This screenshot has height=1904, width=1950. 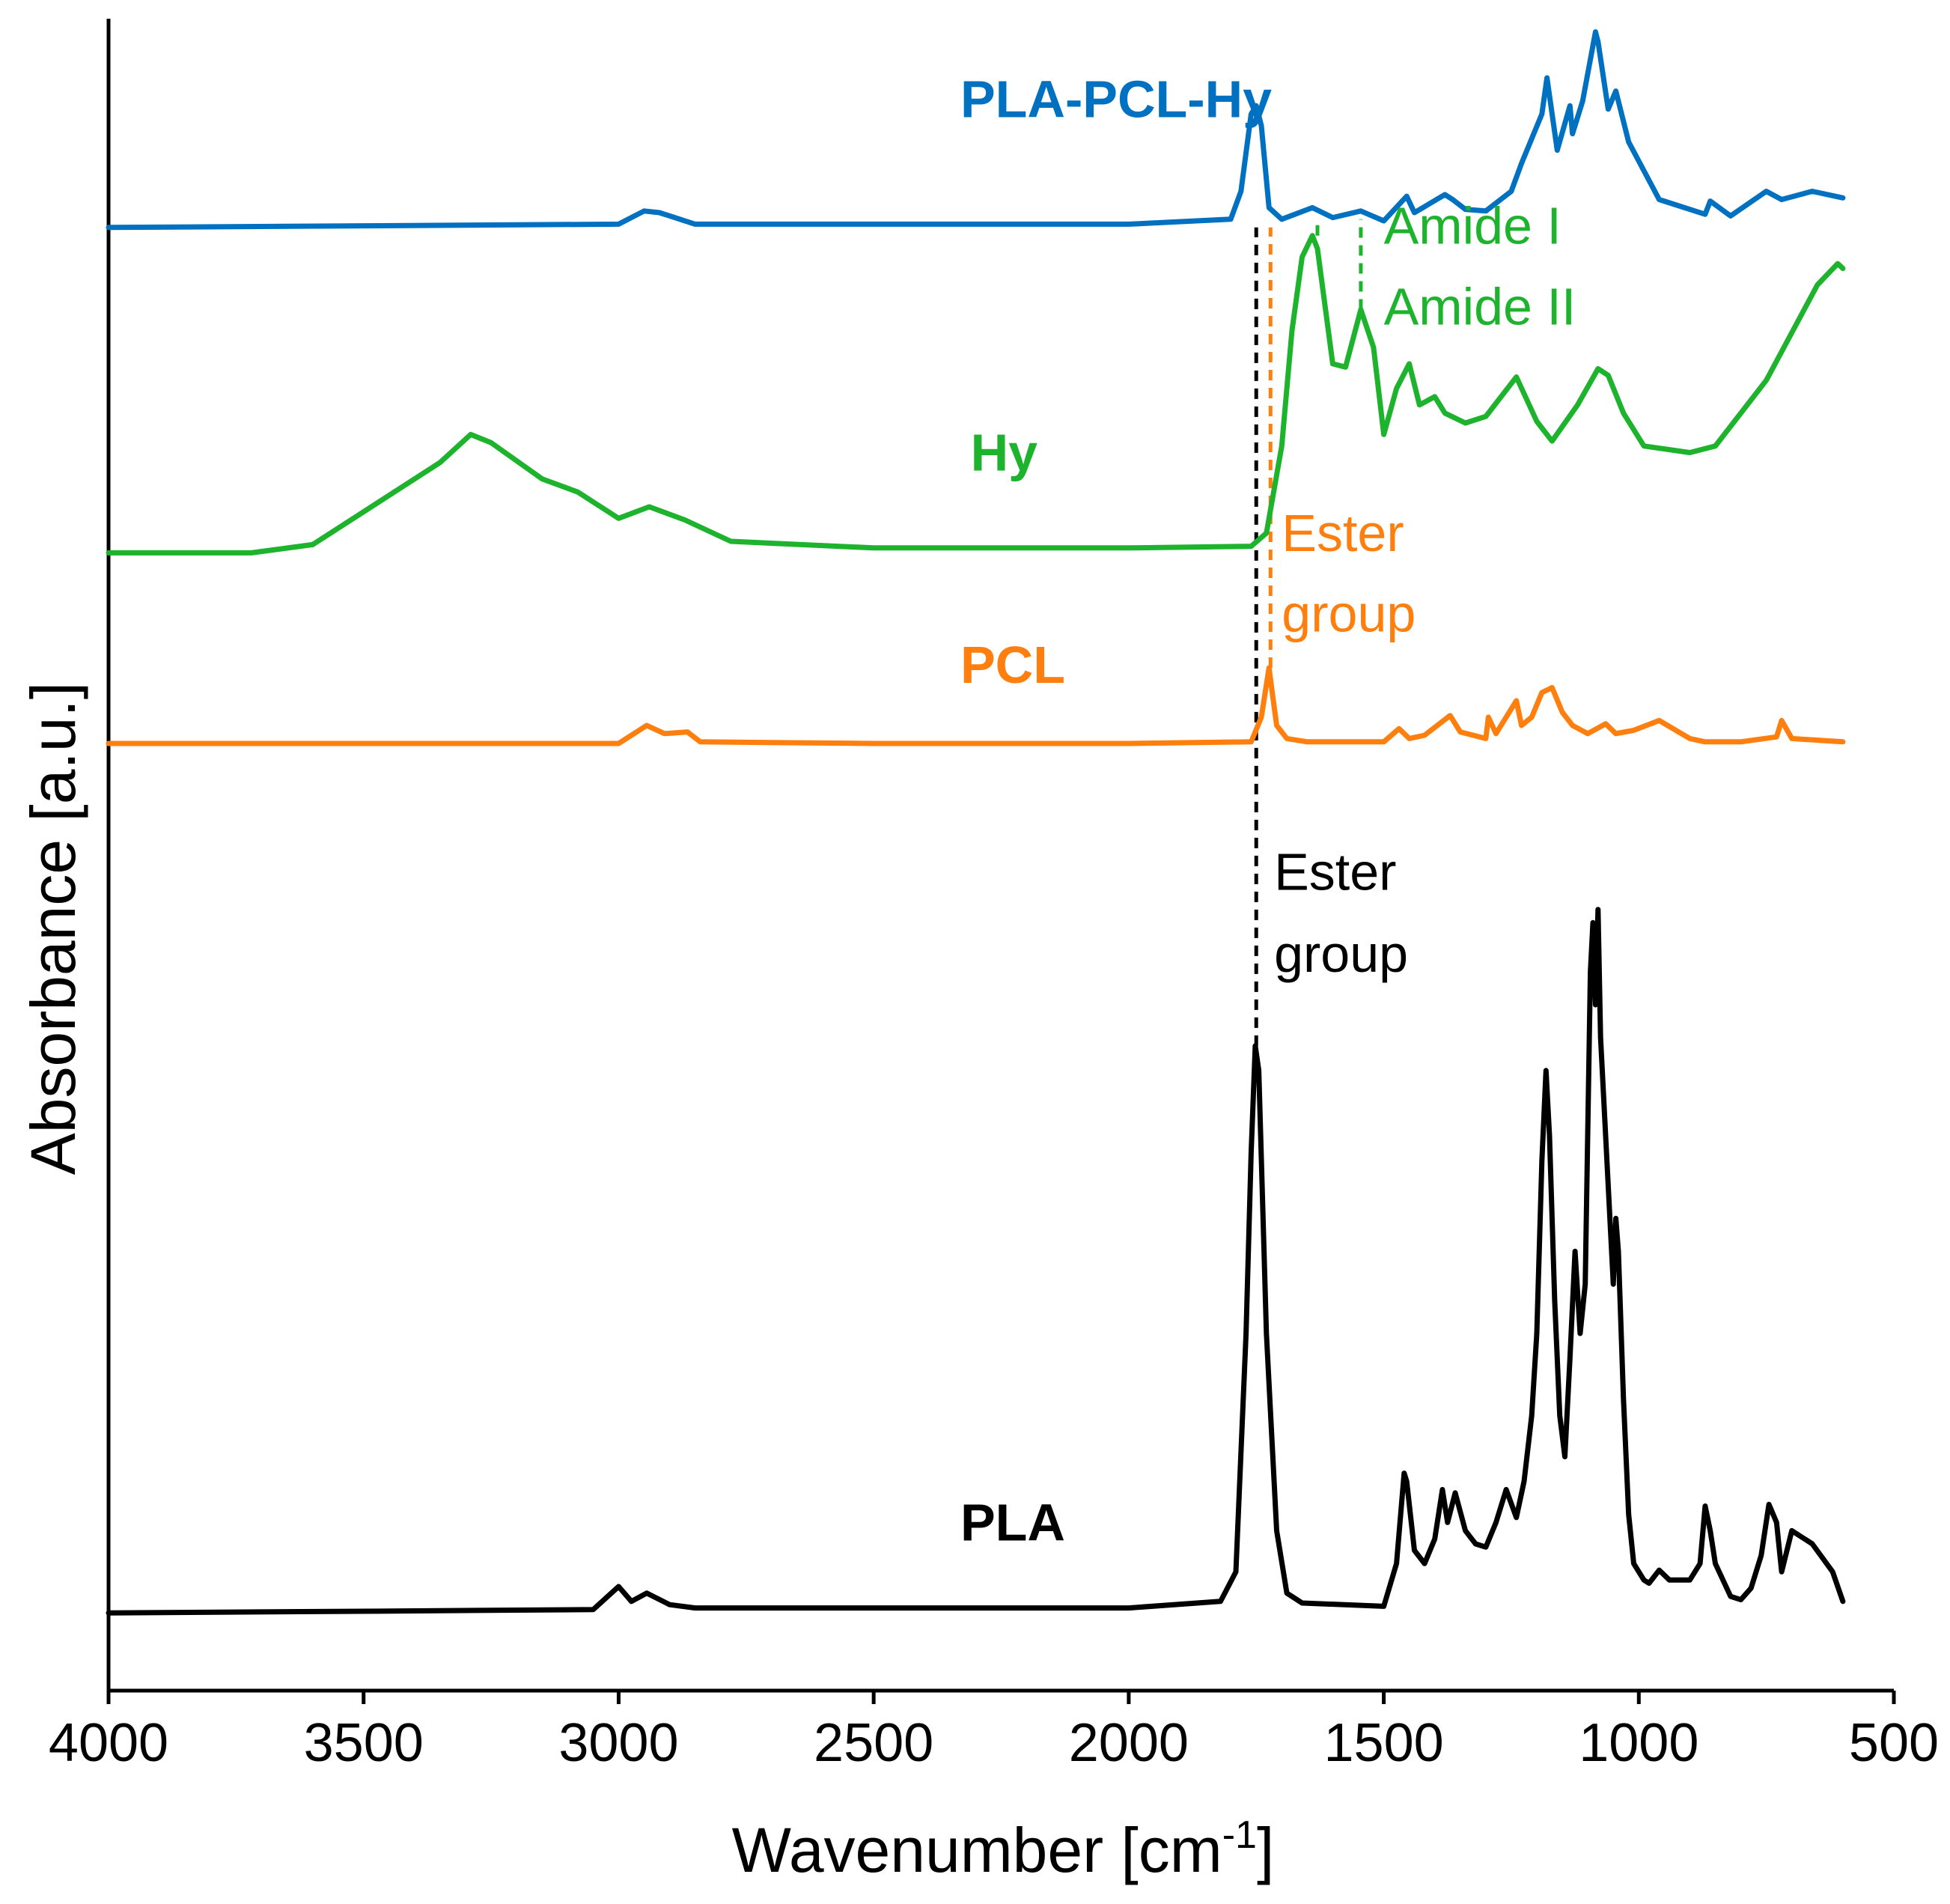 I want to click on series-label-pla-pcl-hy: PLA-PCL-Hy, so click(x=1116, y=99).